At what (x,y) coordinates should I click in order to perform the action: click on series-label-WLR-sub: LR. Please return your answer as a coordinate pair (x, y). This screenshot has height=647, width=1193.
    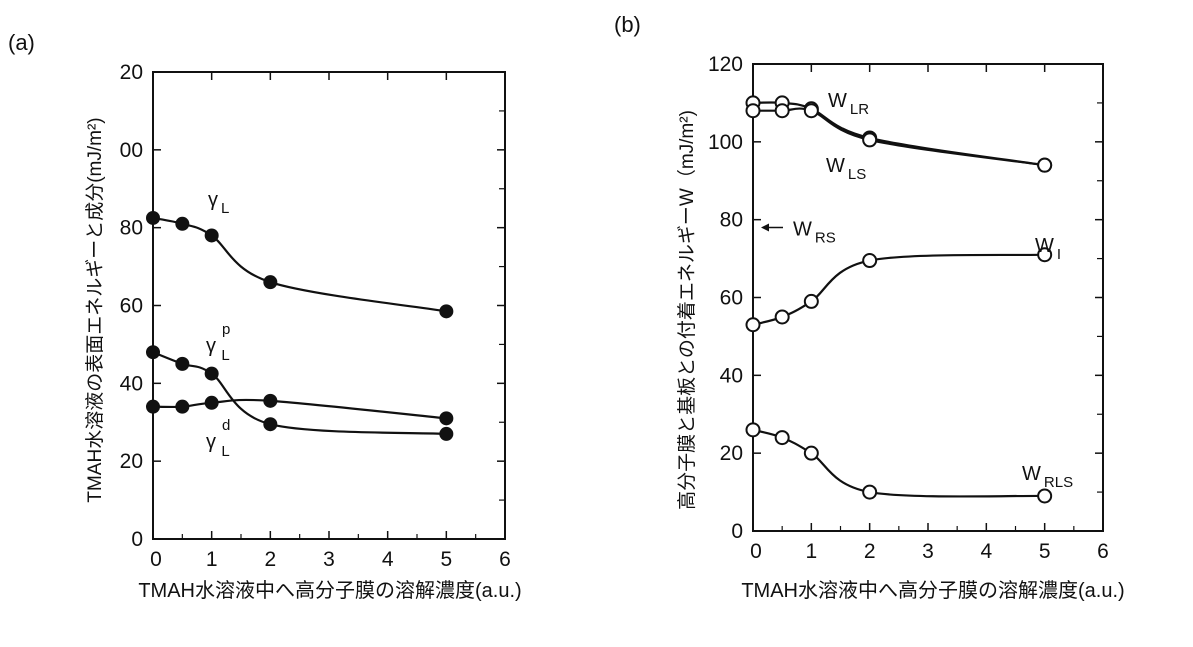
    Looking at the image, I should click on (859, 109).